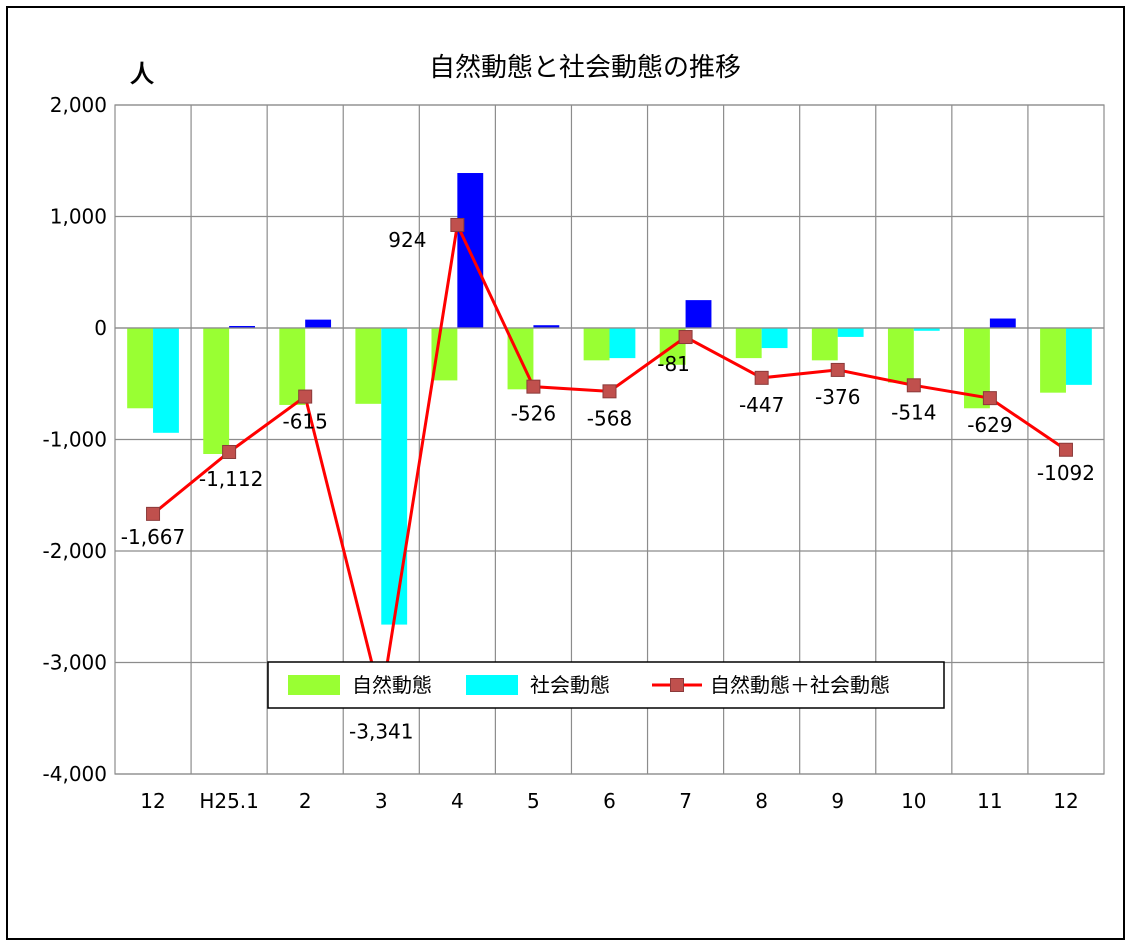  Describe the element at coordinates (989, 425) in the screenshot. I see `data-label: -629` at that location.